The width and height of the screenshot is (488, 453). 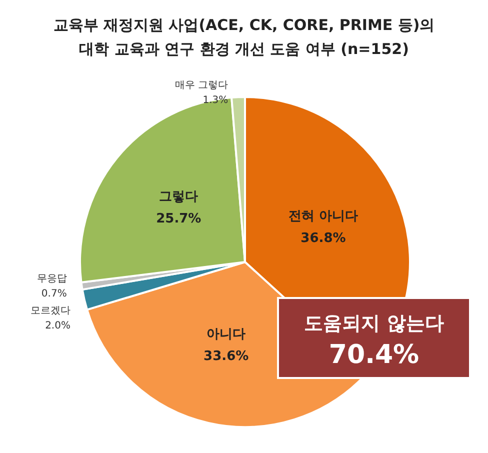 I want to click on text: 도움되지 않는다, so click(x=374, y=323).